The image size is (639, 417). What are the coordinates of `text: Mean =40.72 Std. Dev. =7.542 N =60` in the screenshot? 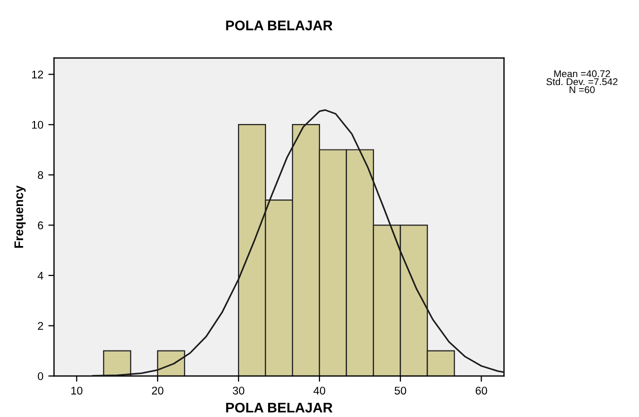 It's located at (582, 82).